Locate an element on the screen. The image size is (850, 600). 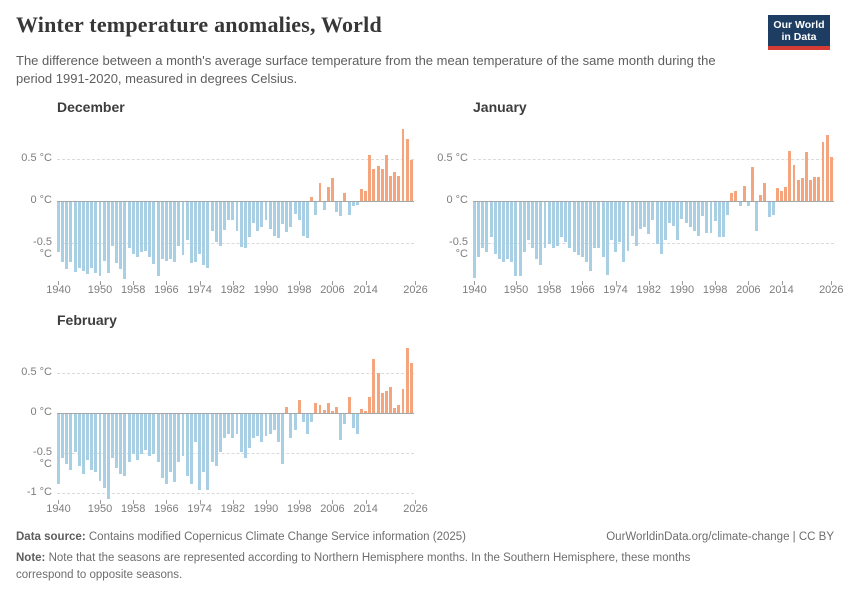
bar-1949 is located at coordinates (96, 237).